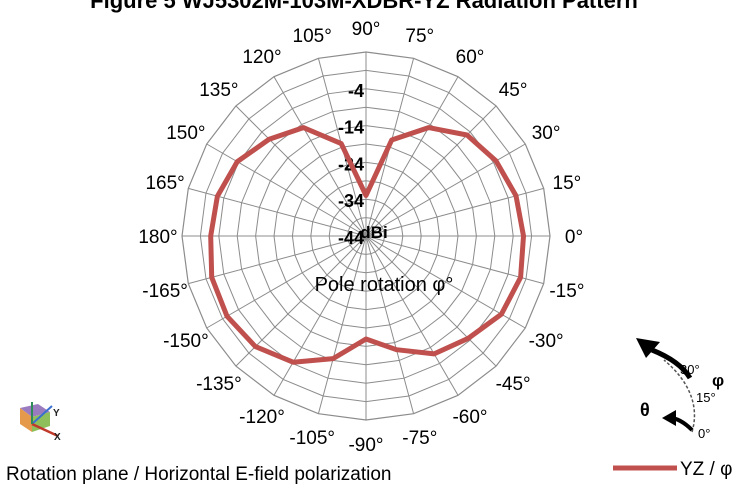 This screenshot has height=496, width=748. Describe the element at coordinates (57, 437) in the screenshot. I see `svg-text: X` at that location.